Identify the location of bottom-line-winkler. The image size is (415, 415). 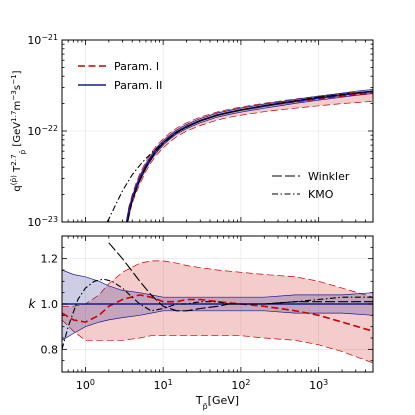
(240, 277).